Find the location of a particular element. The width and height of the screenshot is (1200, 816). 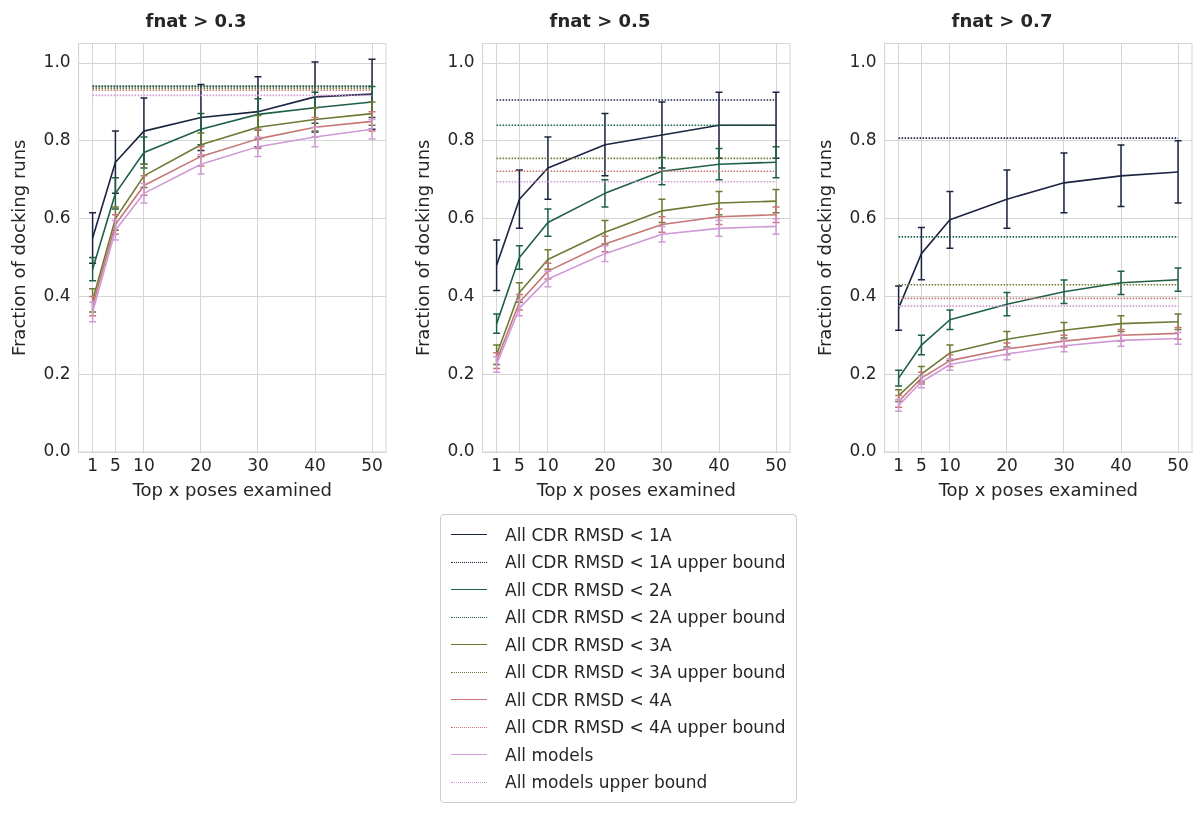

legend-label: All models is located at coordinates (549, 754).